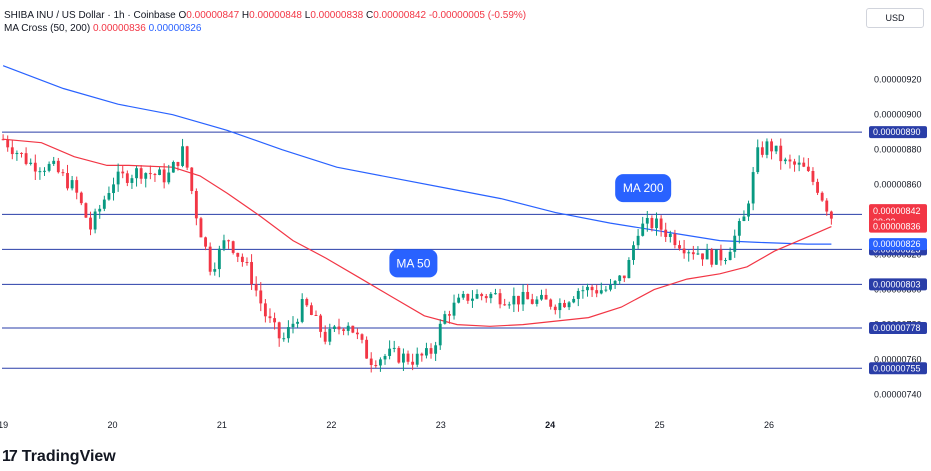  What do you see at coordinates (643, 188) in the screenshot?
I see `ma-annotation-label: MA 200` at bounding box center [643, 188].